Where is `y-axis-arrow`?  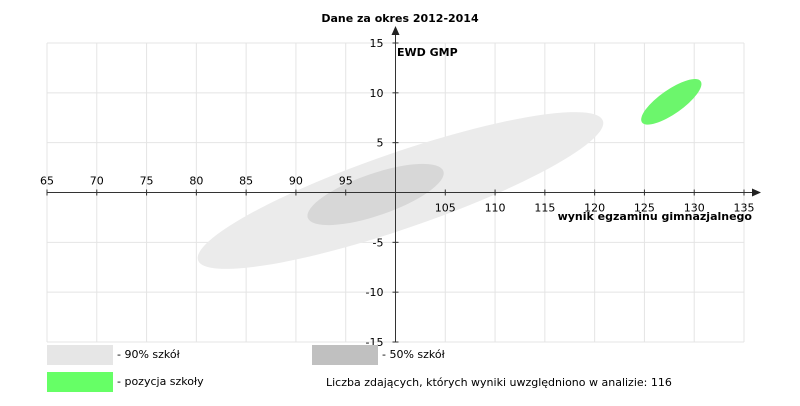
y-axis-arrow is located at coordinates (395, 30).